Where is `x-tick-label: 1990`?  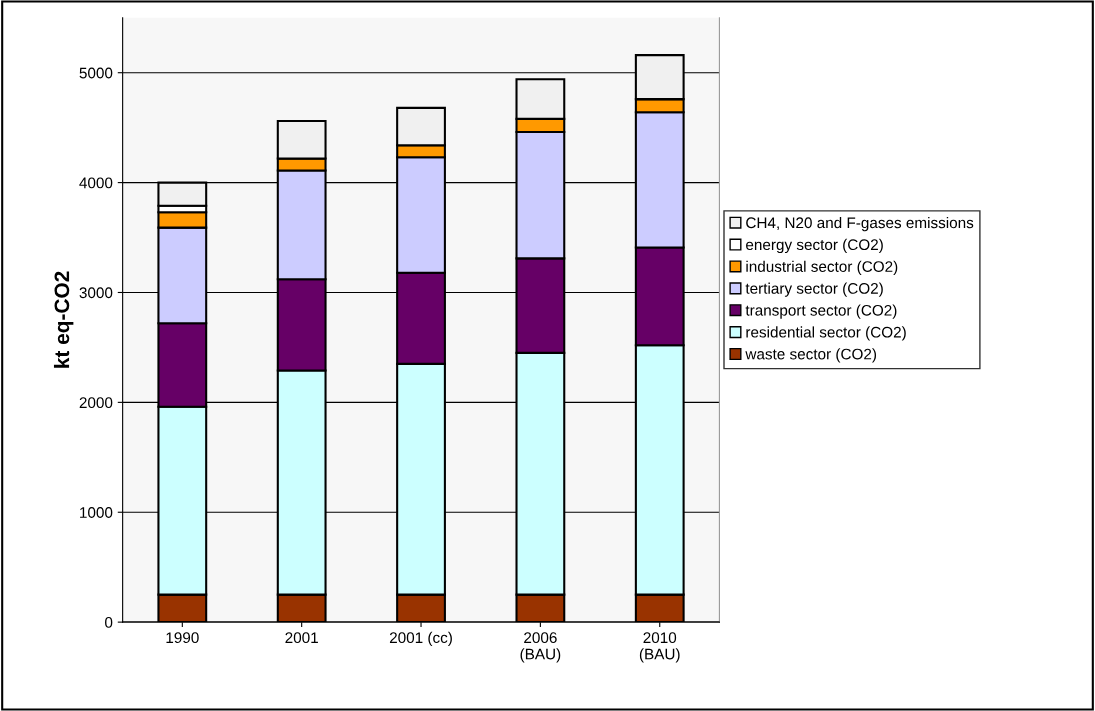
x-tick-label: 1990 is located at coordinates (182, 638).